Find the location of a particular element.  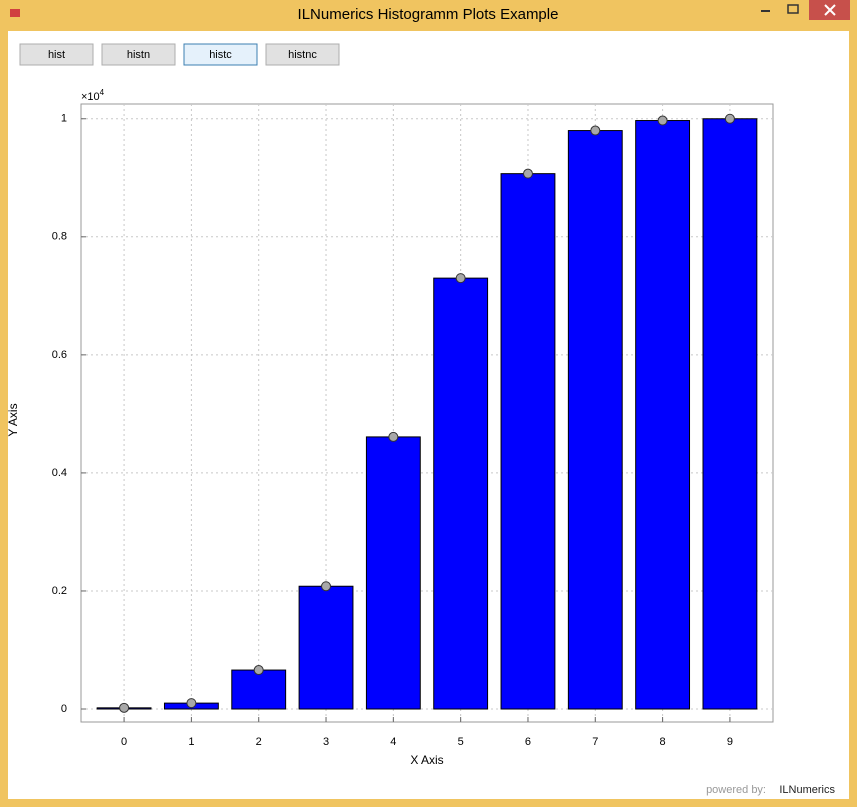

x-tick-label: 9 is located at coordinates (730, 742).